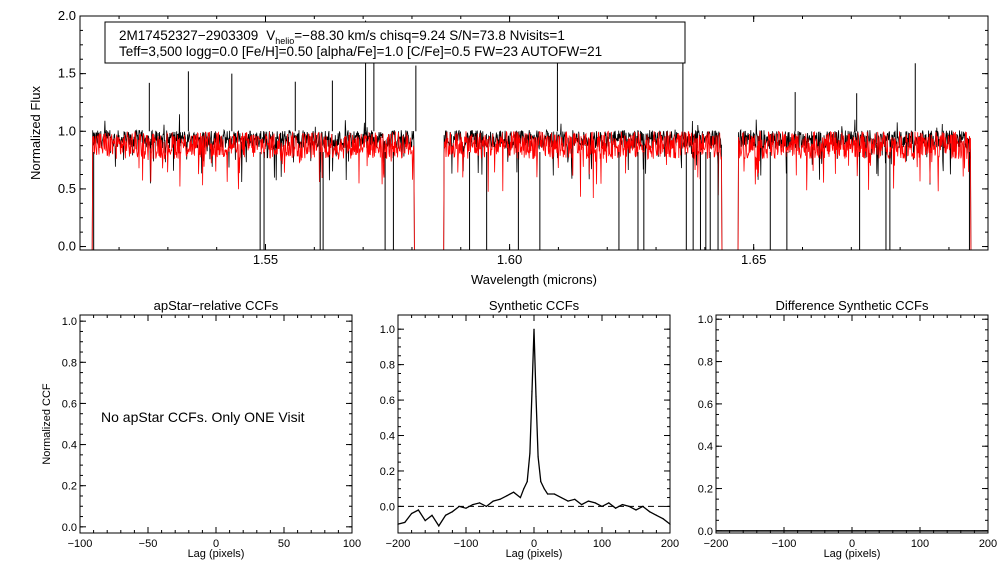  What do you see at coordinates (534, 279) in the screenshot?
I see `spectrum-xlabel: Wavelength (microns)` at bounding box center [534, 279].